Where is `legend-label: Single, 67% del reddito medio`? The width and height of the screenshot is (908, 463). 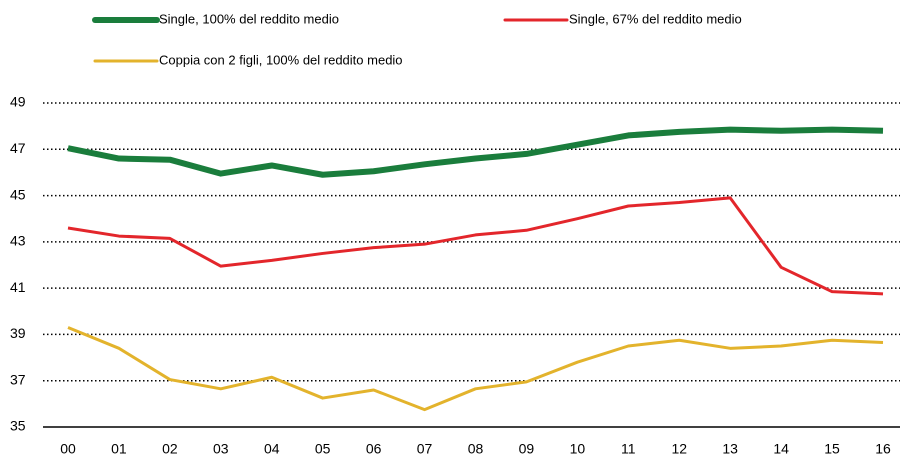 legend-label: Single, 67% del reddito medio is located at coordinates (655, 18).